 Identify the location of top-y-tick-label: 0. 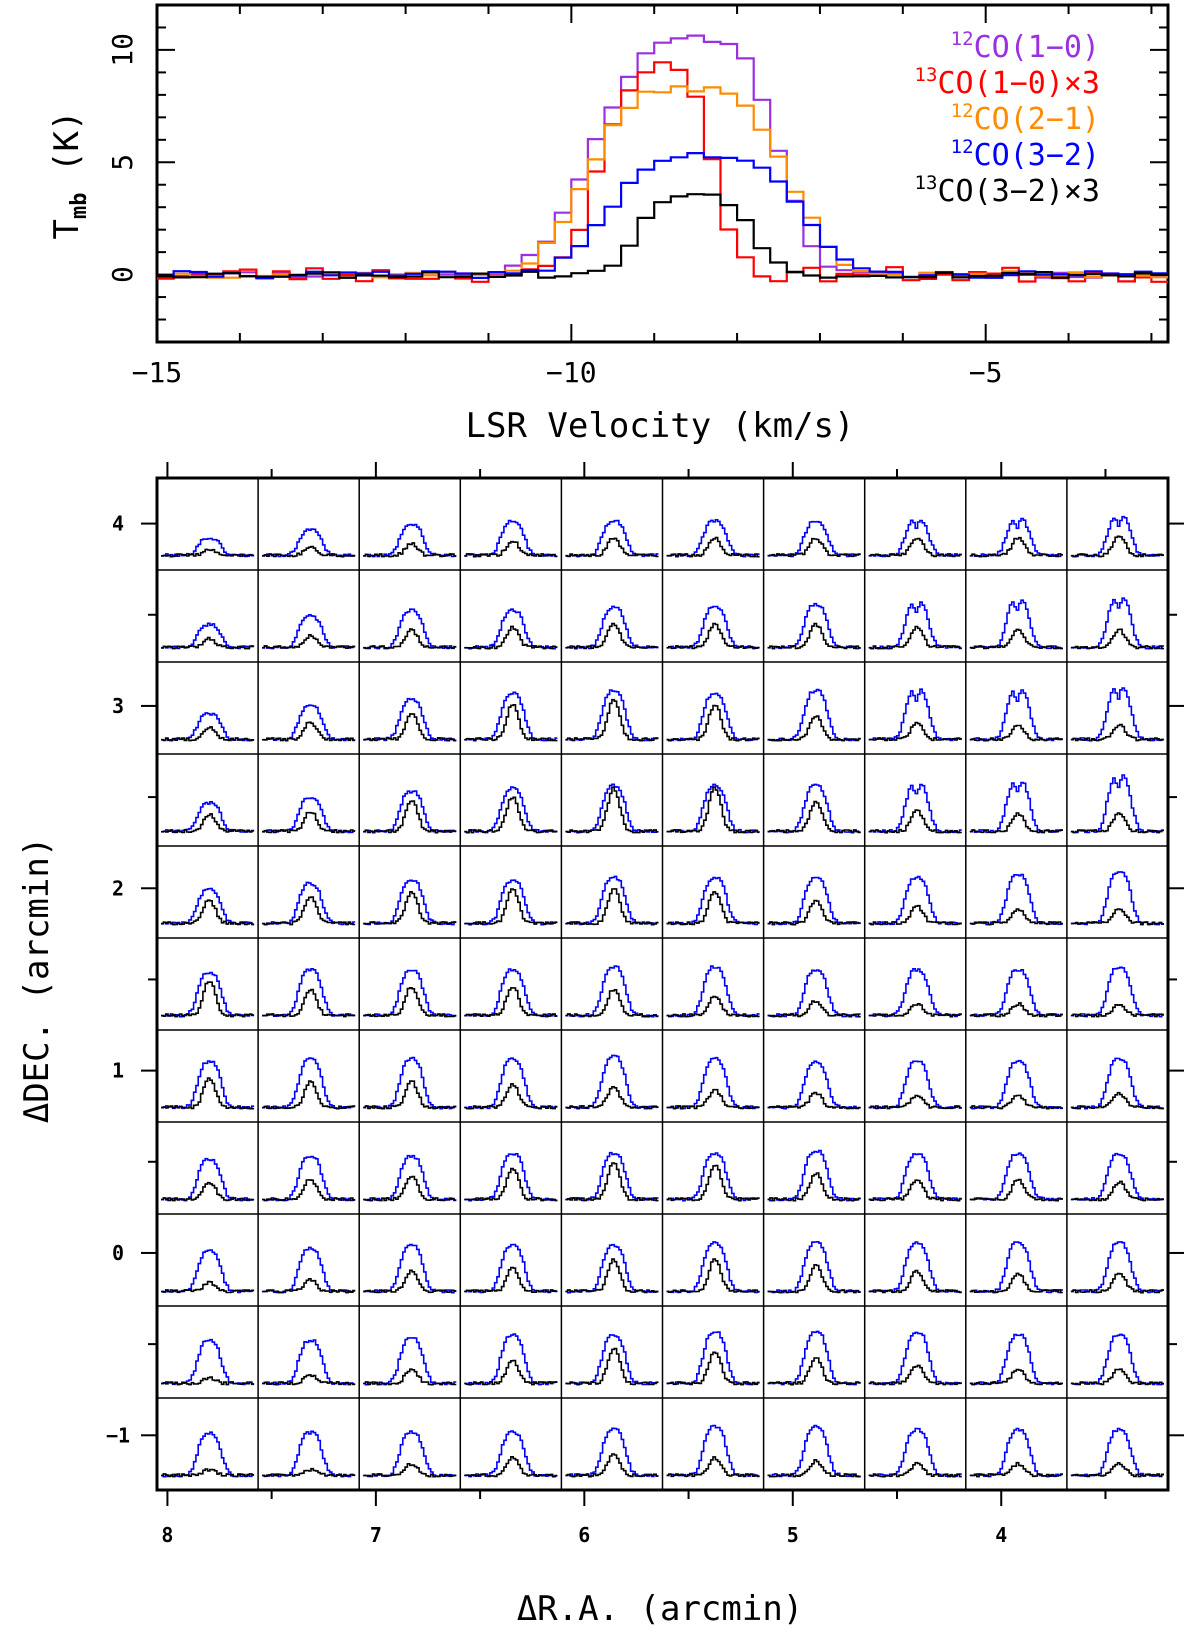
(122, 274).